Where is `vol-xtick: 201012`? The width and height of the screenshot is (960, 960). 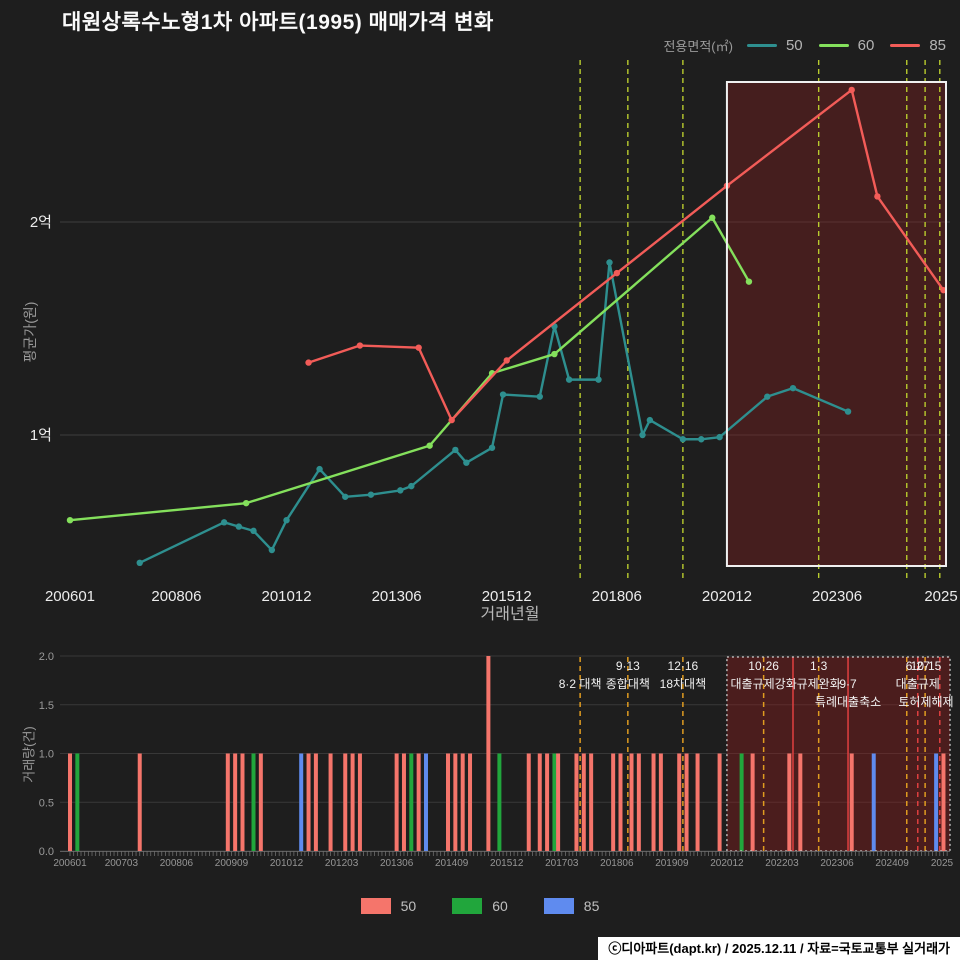 vol-xtick: 201012 is located at coordinates (287, 863).